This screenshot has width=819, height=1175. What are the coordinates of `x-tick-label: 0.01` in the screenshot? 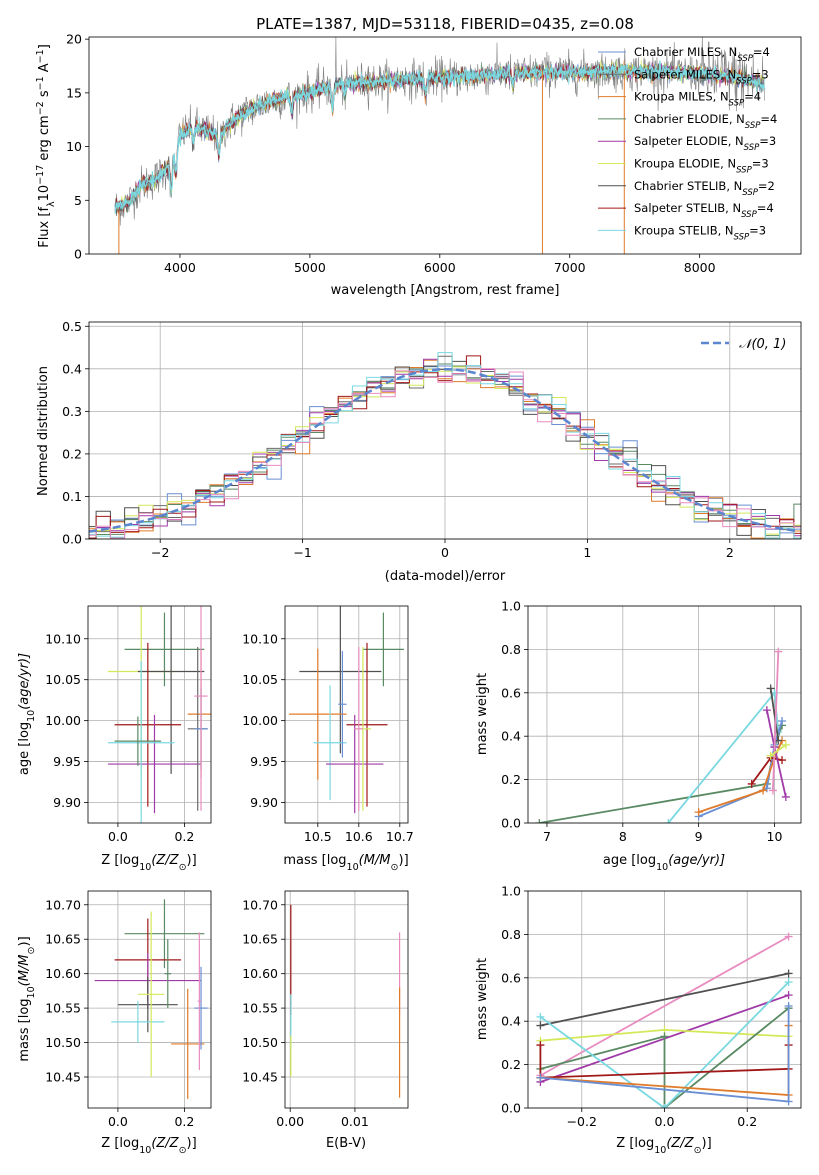 It's located at (355, 1121).